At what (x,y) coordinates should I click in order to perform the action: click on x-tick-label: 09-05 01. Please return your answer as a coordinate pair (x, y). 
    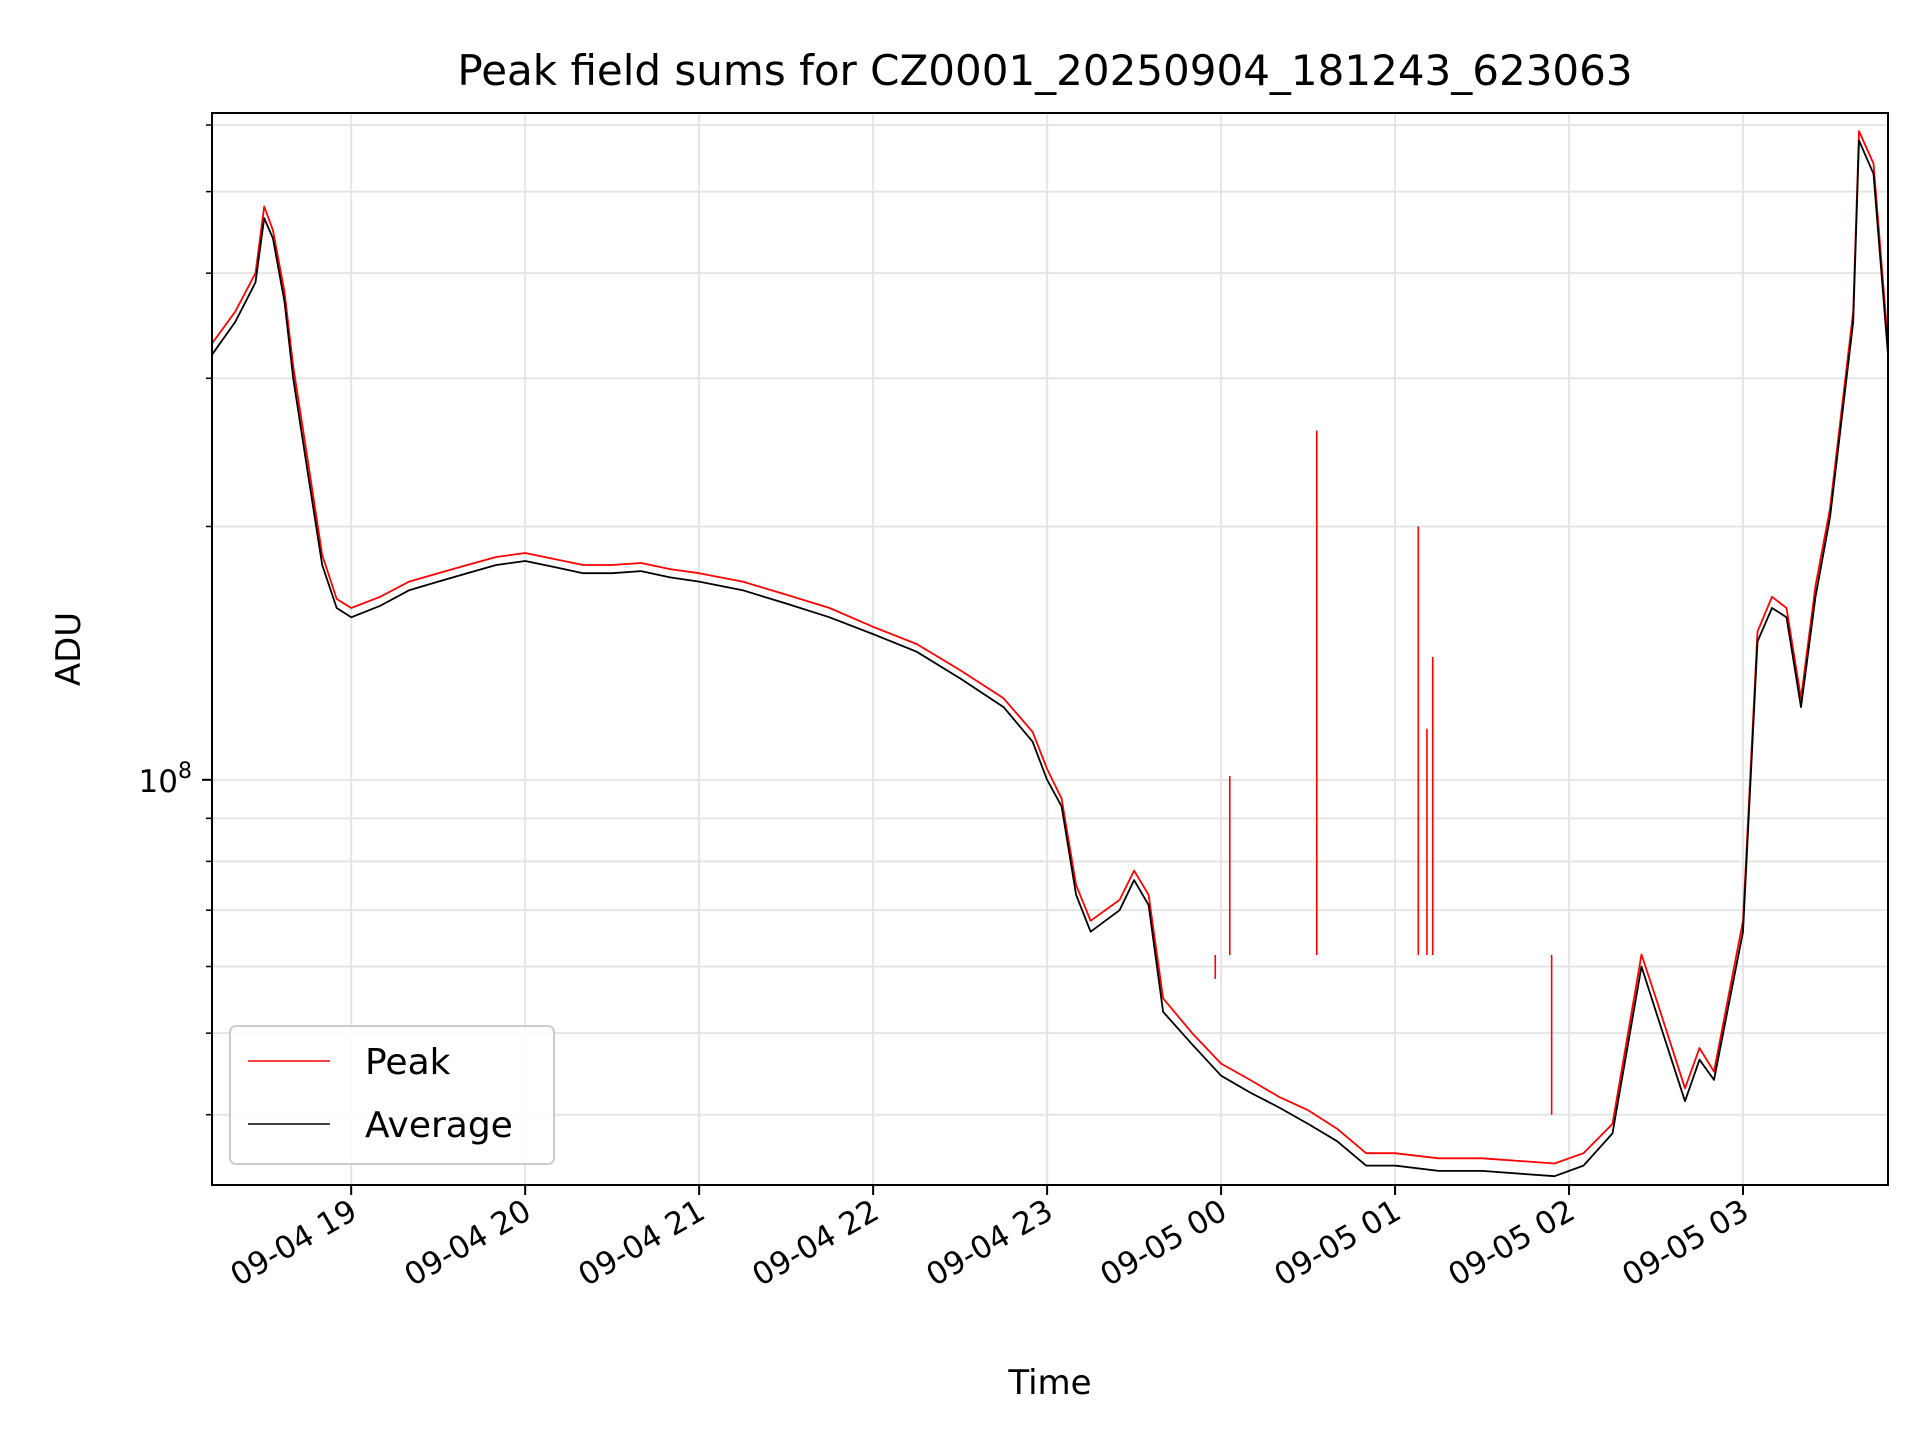
    Looking at the image, I should click on (1337, 1243).